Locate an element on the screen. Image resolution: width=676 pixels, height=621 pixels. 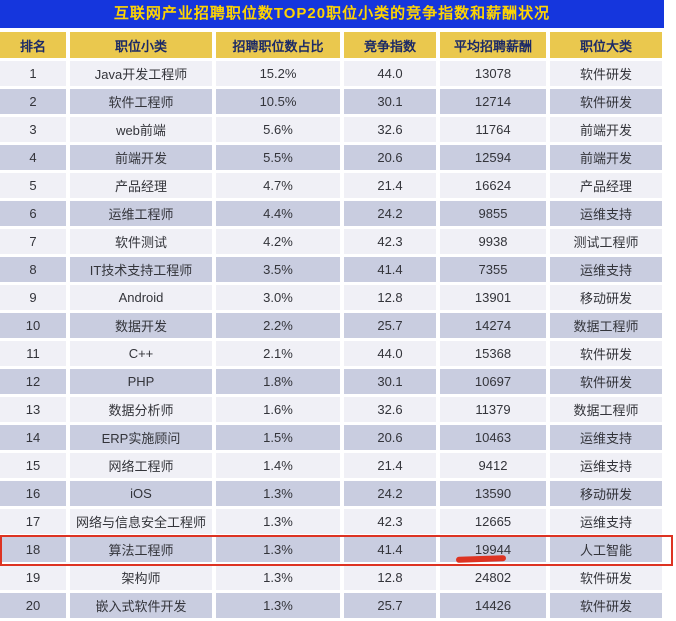
column-header-job-share: 招聘职位数占比 is located at coordinates (278, 45).